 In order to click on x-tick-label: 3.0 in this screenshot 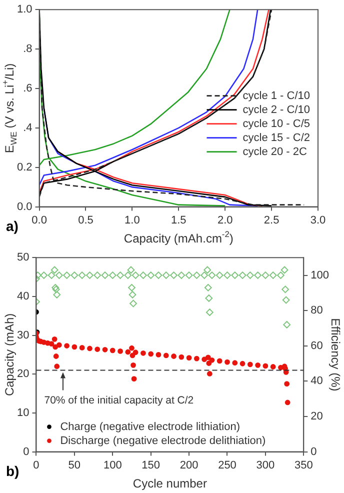, I will do `click(318, 220)`.